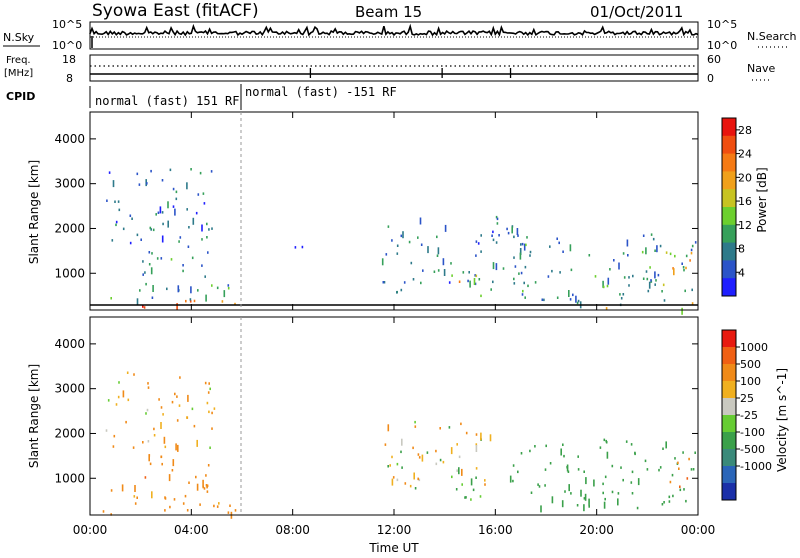 This screenshot has height=558, width=800. What do you see at coordinates (750, 381) in the screenshot?
I see `velocity-colorbar-tick-label: 100` at bounding box center [750, 381].